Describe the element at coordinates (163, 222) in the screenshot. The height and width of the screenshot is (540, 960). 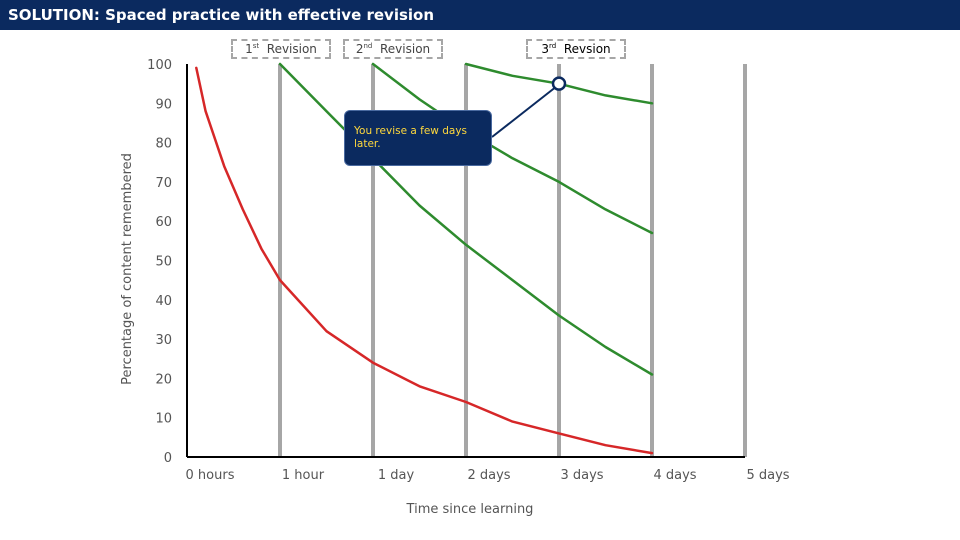
I see `y-tick-label: 60` at that location.